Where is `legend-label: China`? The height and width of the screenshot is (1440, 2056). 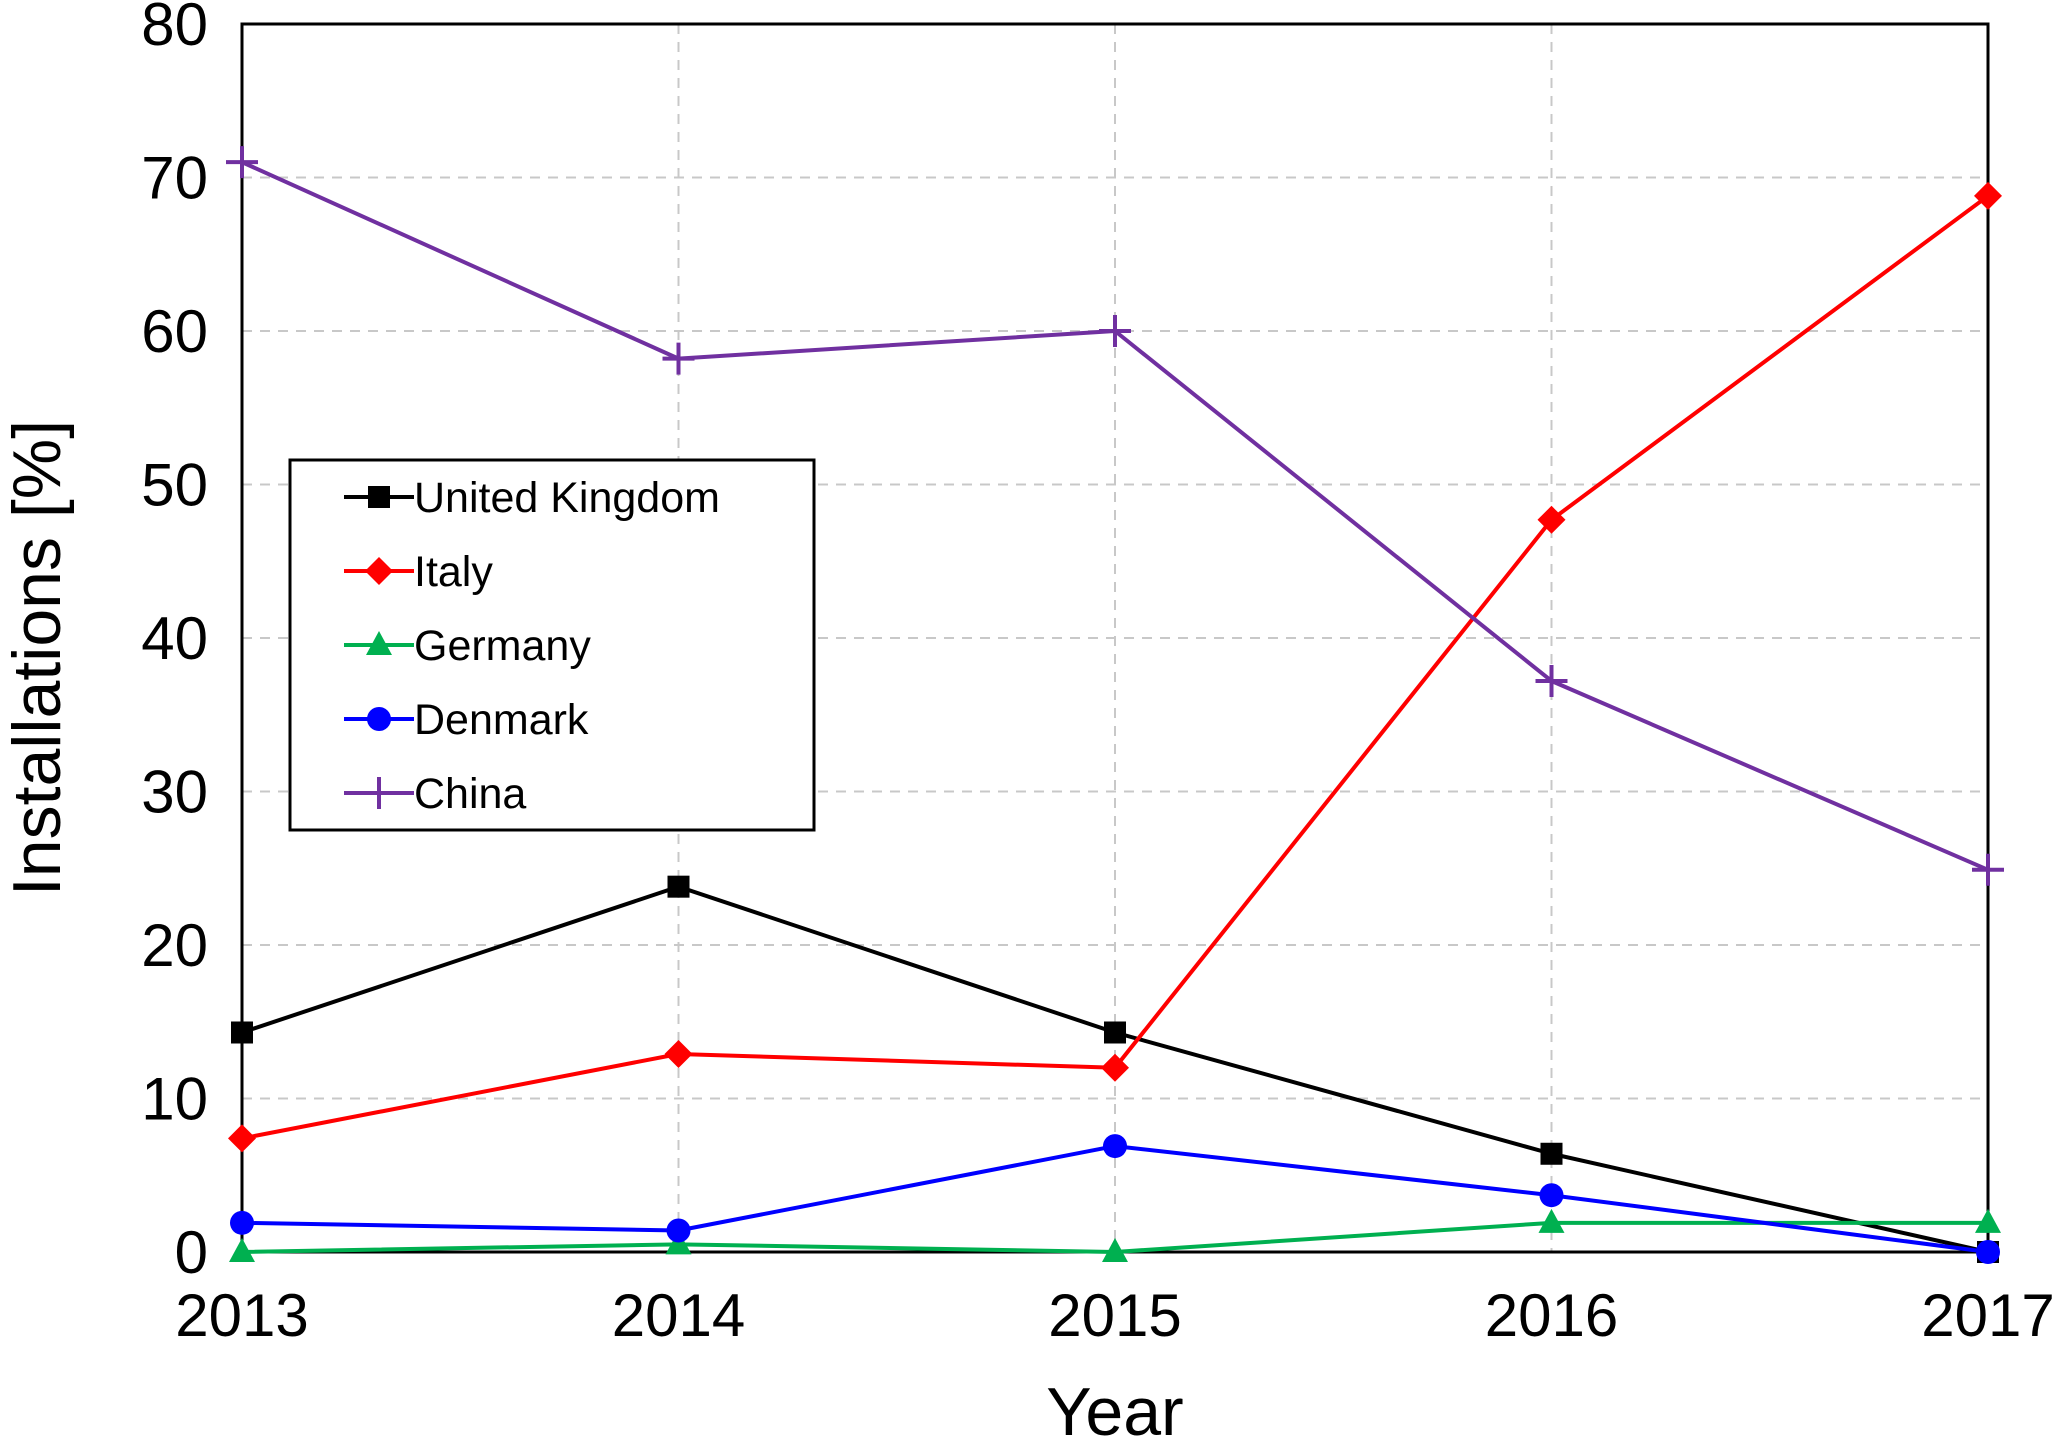 legend-label: China is located at coordinates (470, 794).